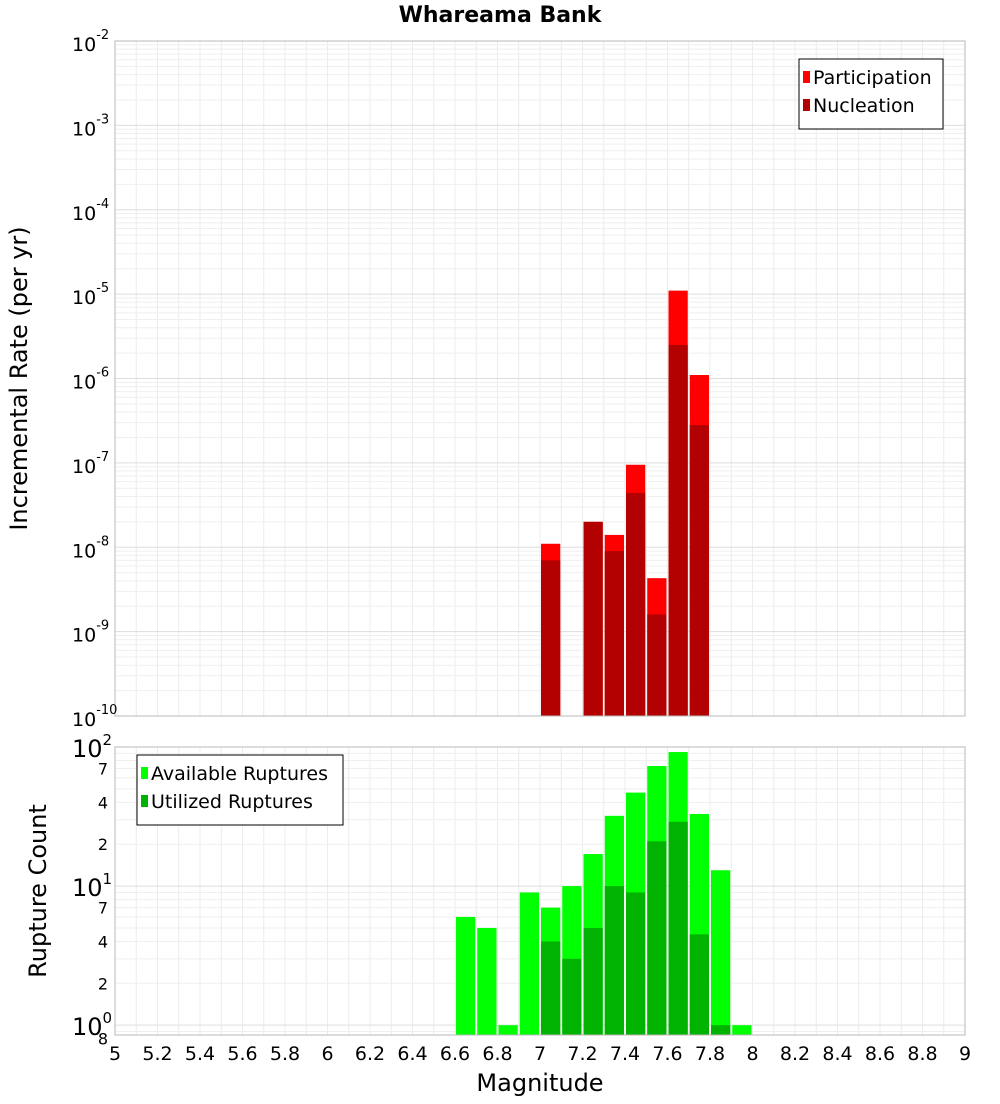  I want to click on y-tick-label: 10⁻², so click(90, 42).